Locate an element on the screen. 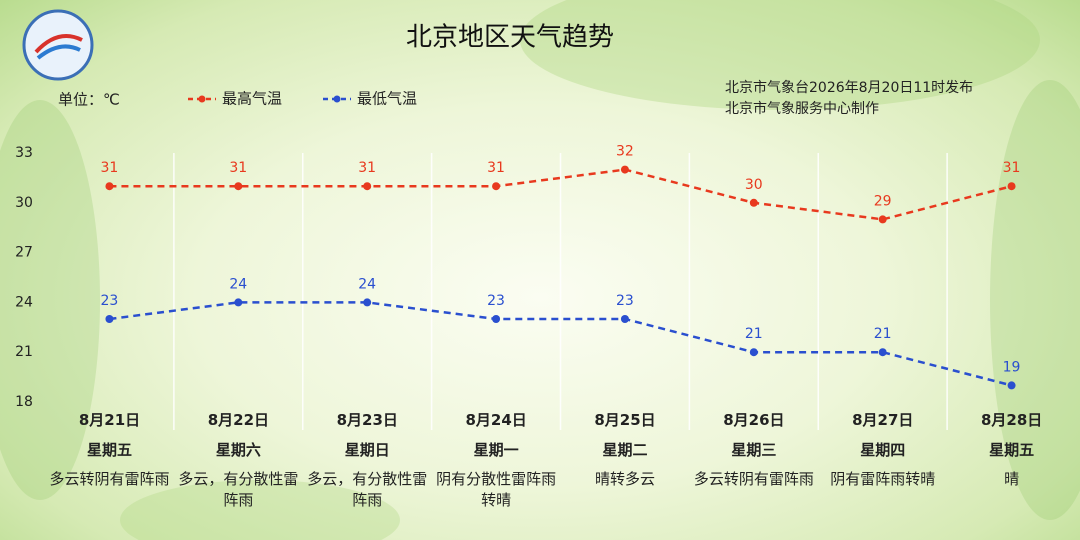 The width and height of the screenshot is (1080, 540). y-tick-label: 24 is located at coordinates (24, 302).